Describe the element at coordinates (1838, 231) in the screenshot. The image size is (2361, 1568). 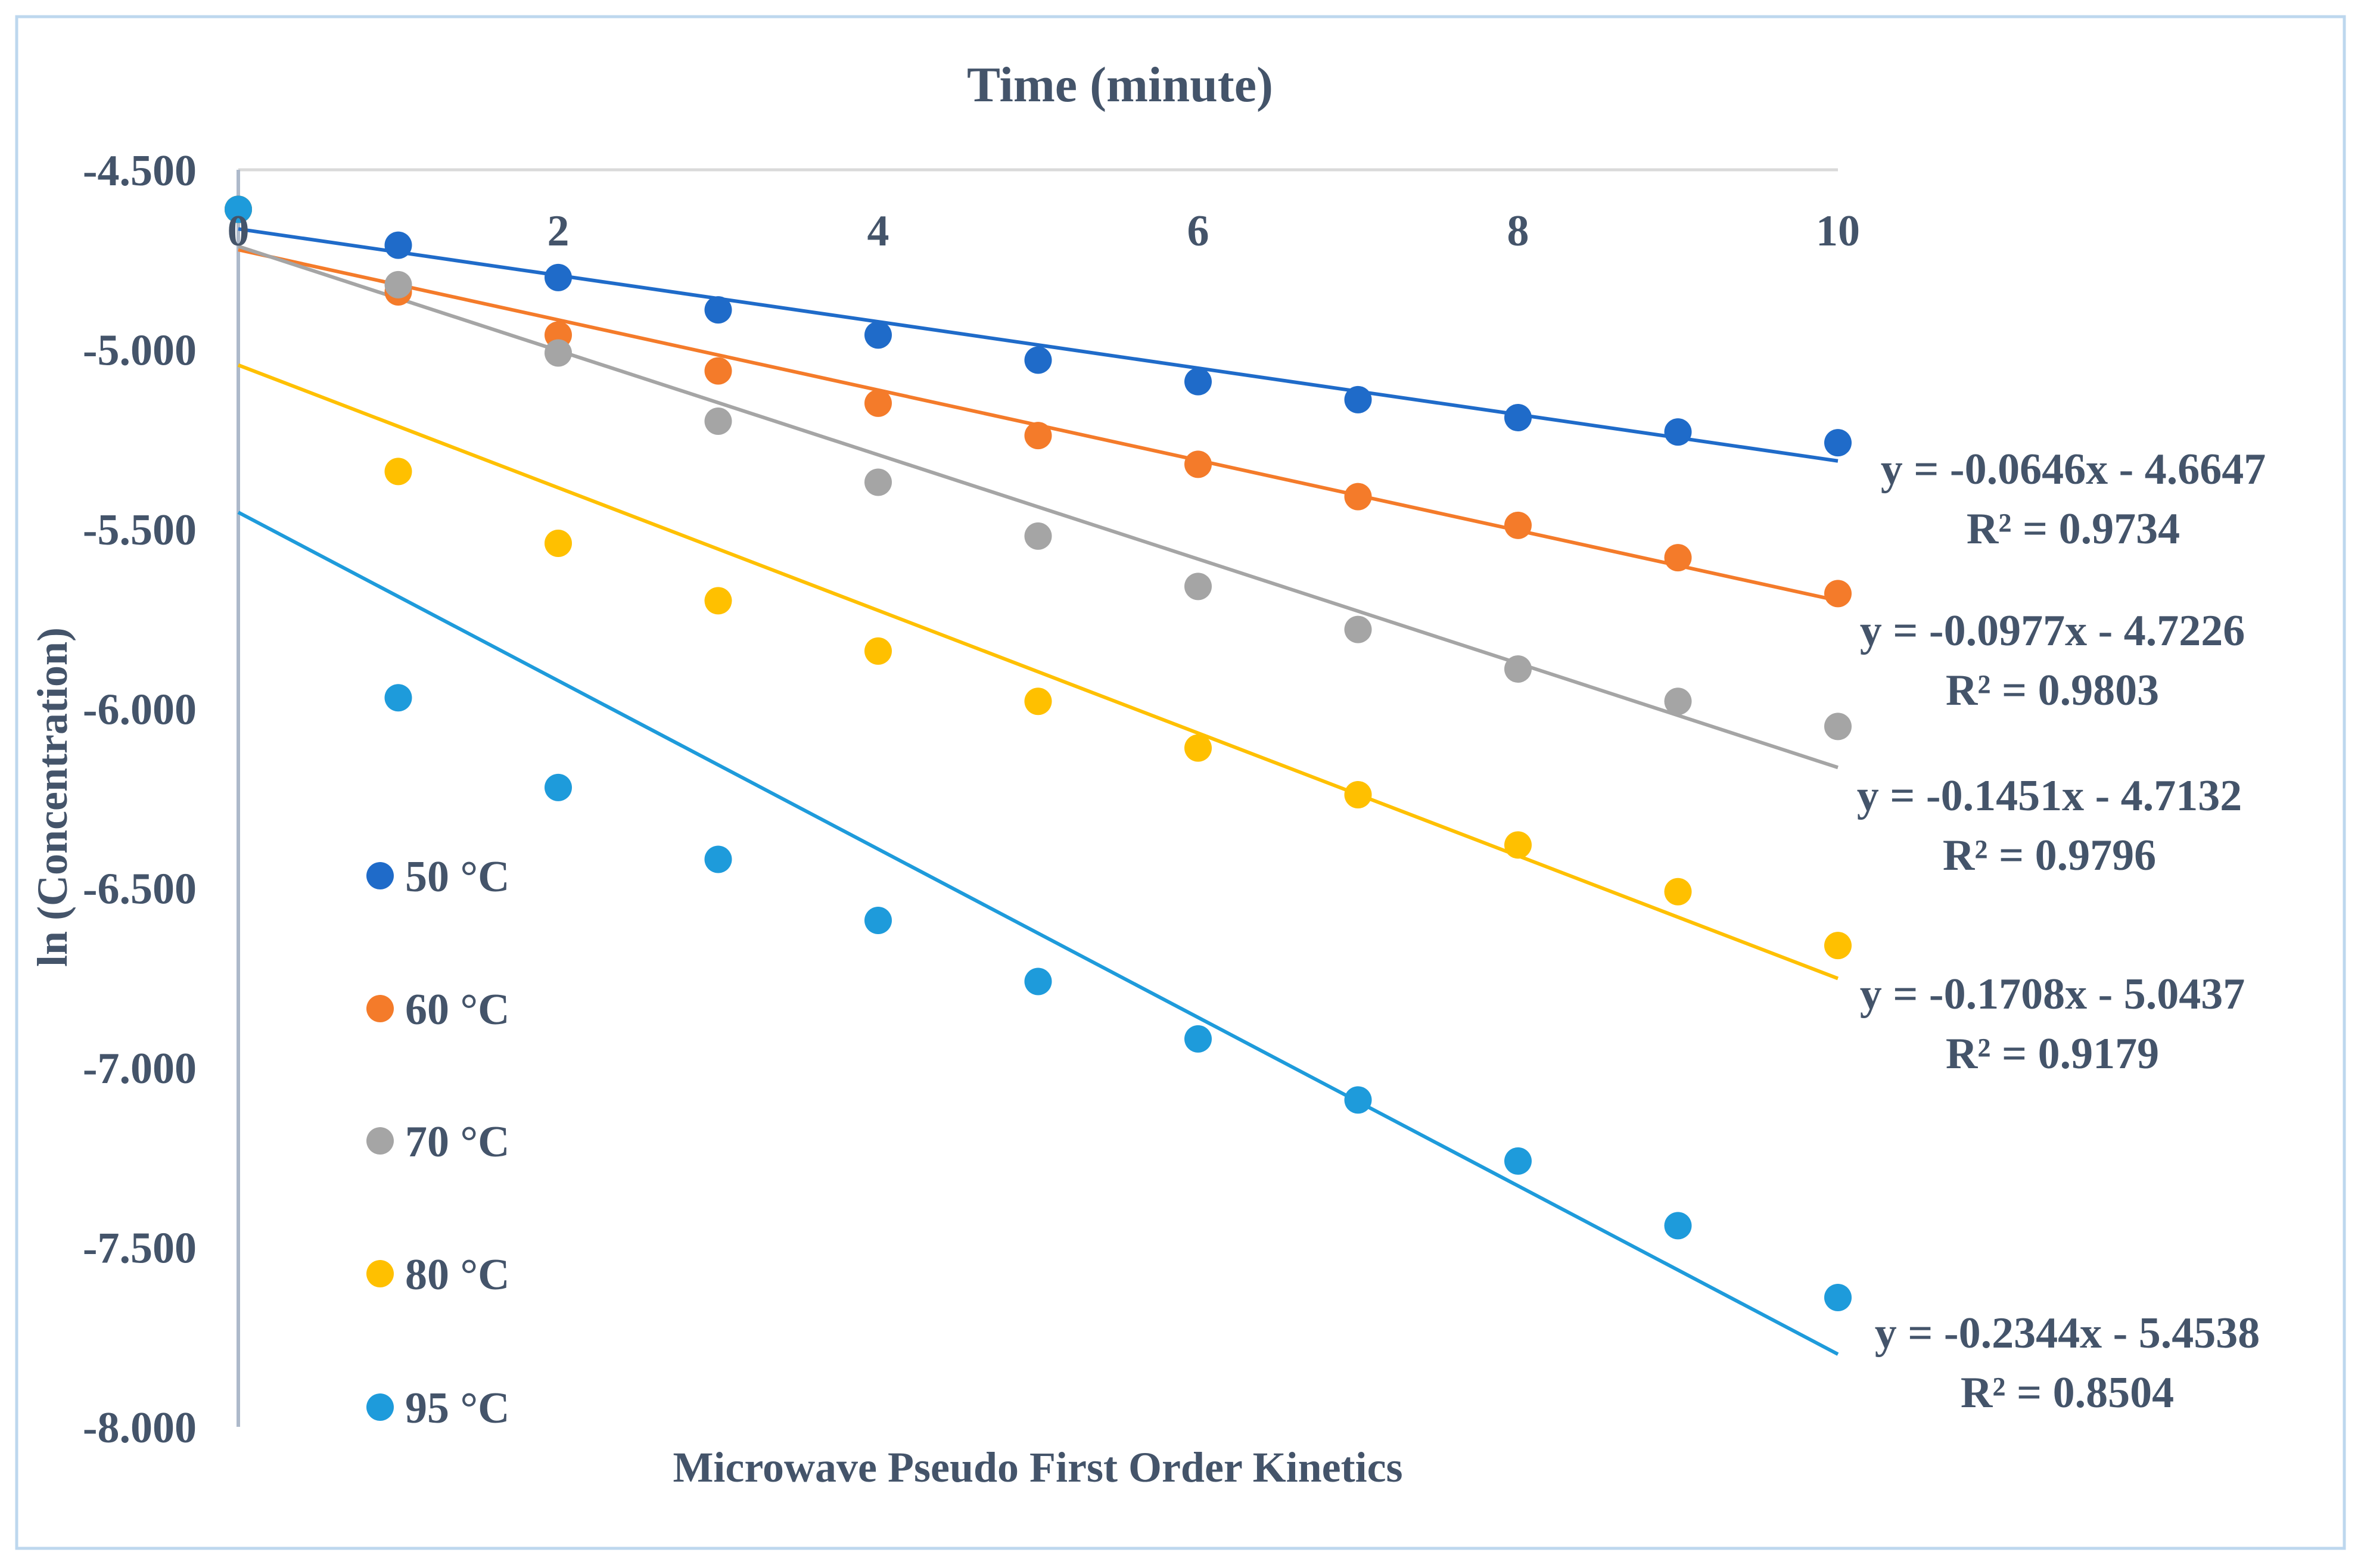
I see `x-tick-label: 10` at that location.